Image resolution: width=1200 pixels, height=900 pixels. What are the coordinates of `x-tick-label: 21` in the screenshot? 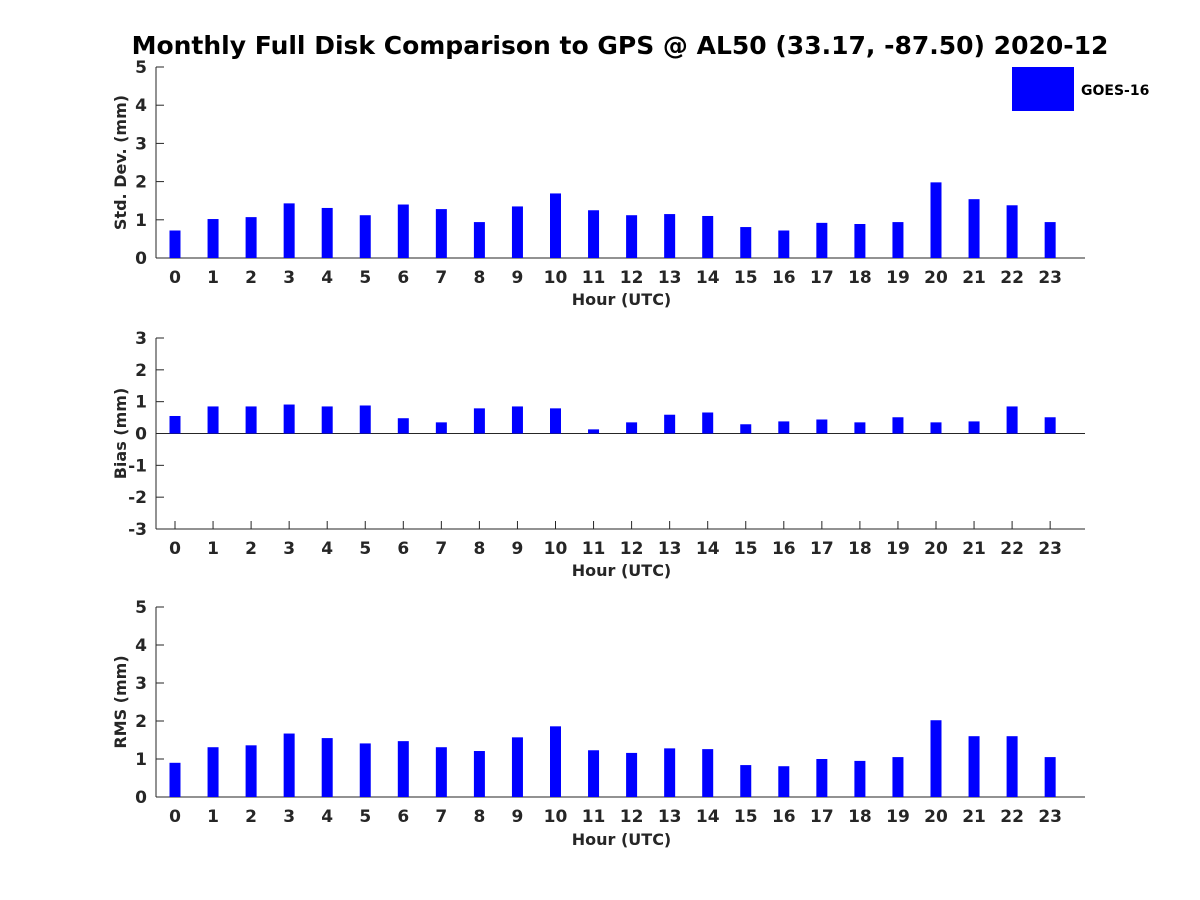 It's located at (974, 549).